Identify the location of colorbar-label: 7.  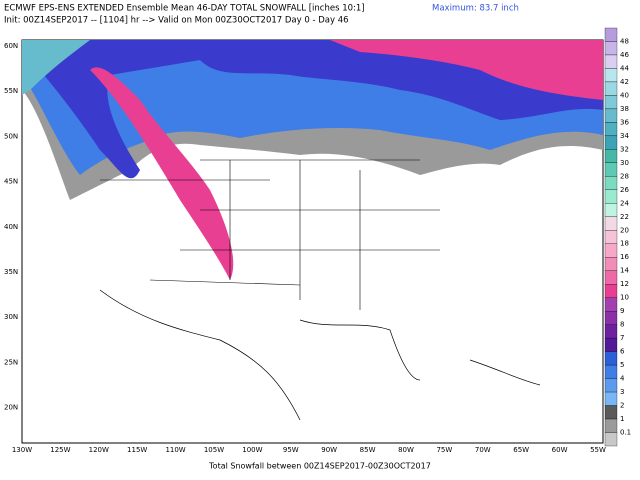
(622, 338).